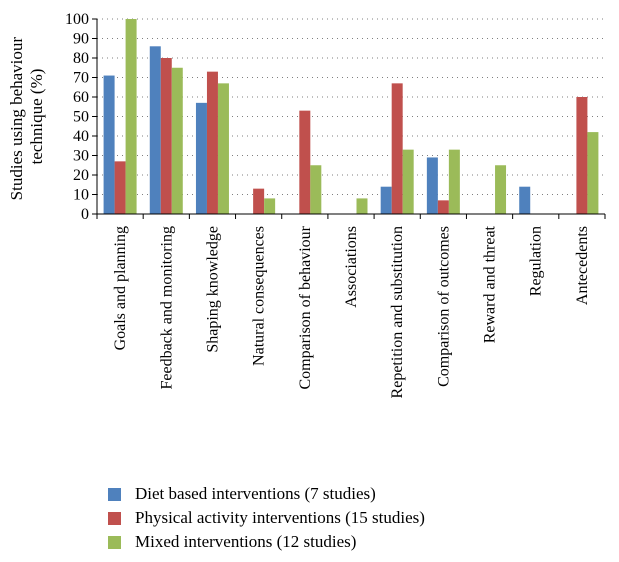 The width and height of the screenshot is (619, 562). Describe the element at coordinates (85, 214) in the screenshot. I see `y-tick-label: 0` at that location.